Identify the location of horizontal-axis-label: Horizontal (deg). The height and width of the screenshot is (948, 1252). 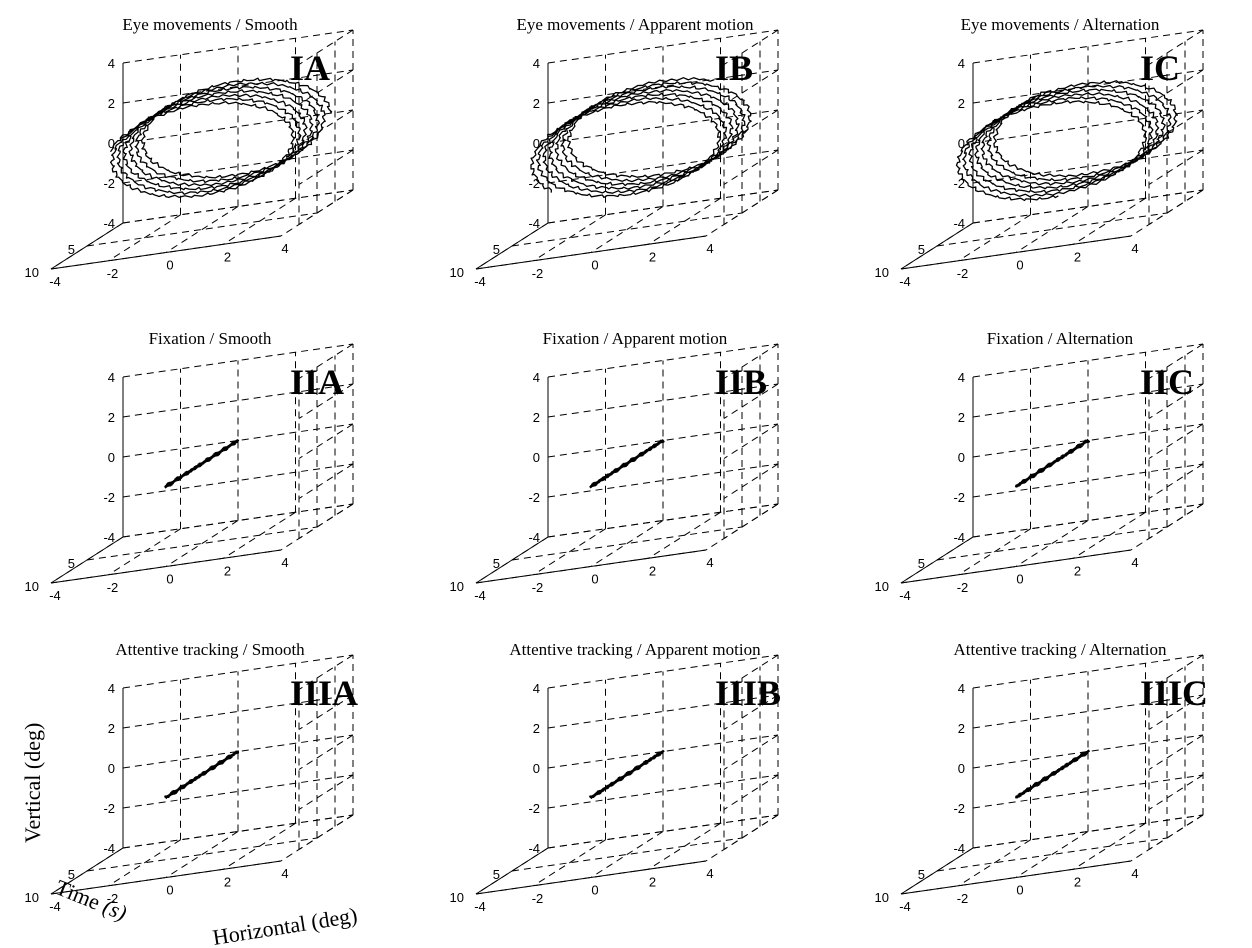
(285, 925).